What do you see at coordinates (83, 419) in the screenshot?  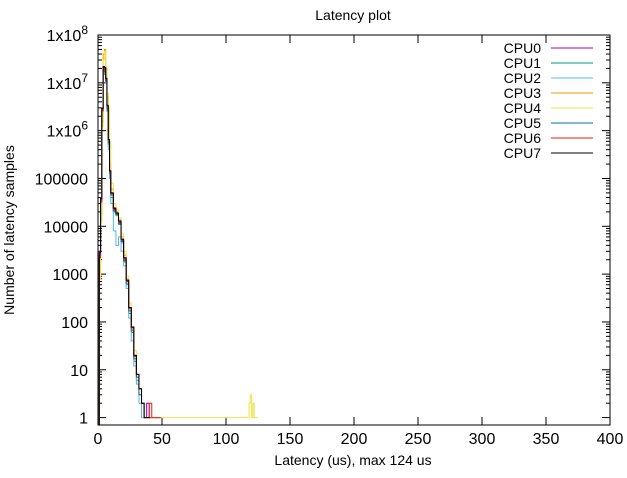 I see `y-tick-label: 1` at bounding box center [83, 419].